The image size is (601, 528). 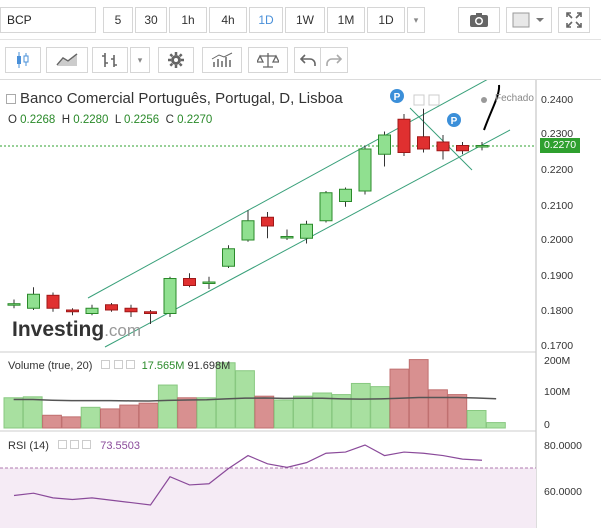 I want to click on last-price-tag: 0.2270, so click(x=560, y=145).